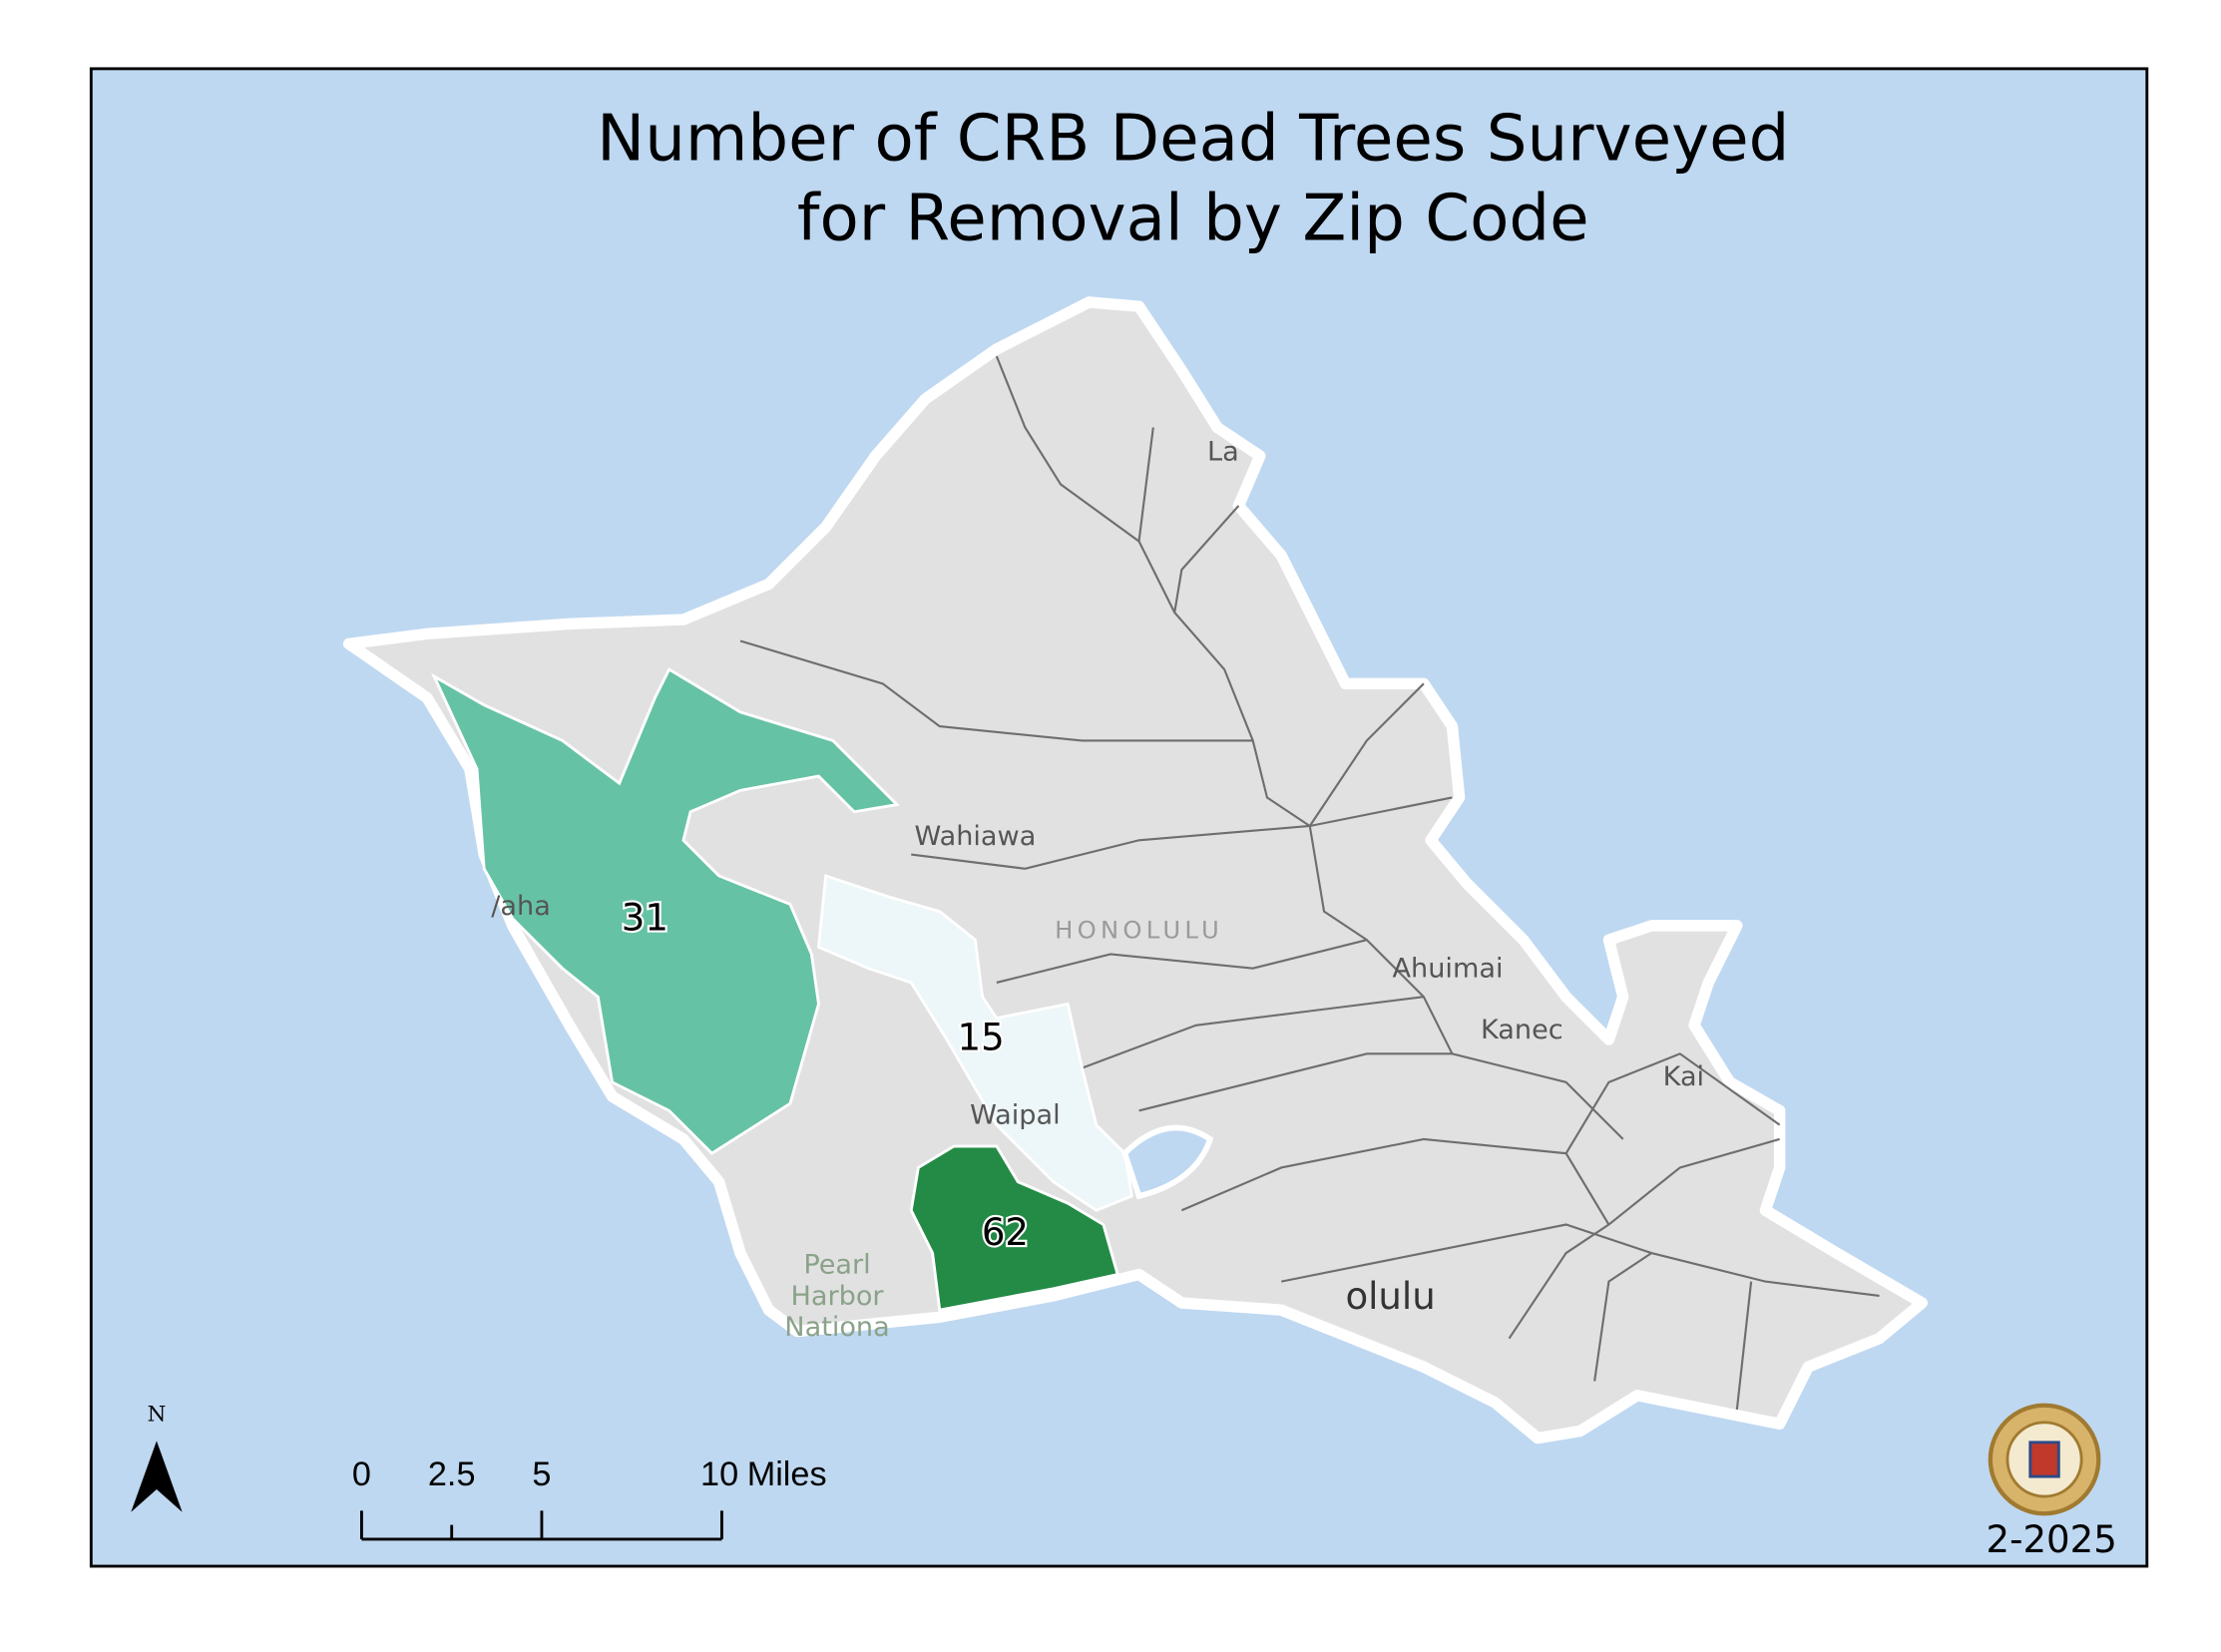  What do you see at coordinates (521, 906) in the screenshot?
I see `place-label: /aha` at bounding box center [521, 906].